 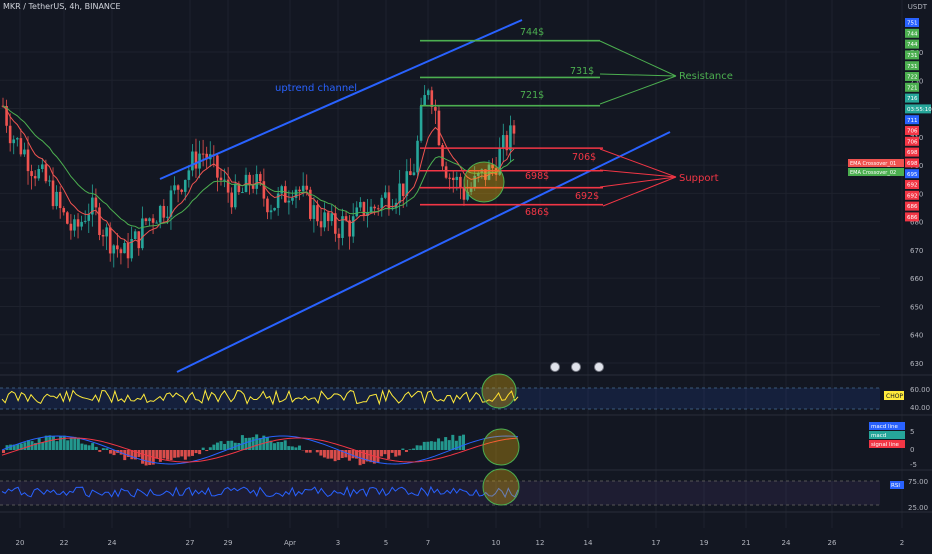 I want to click on support-label: Support, so click(x=699, y=178).